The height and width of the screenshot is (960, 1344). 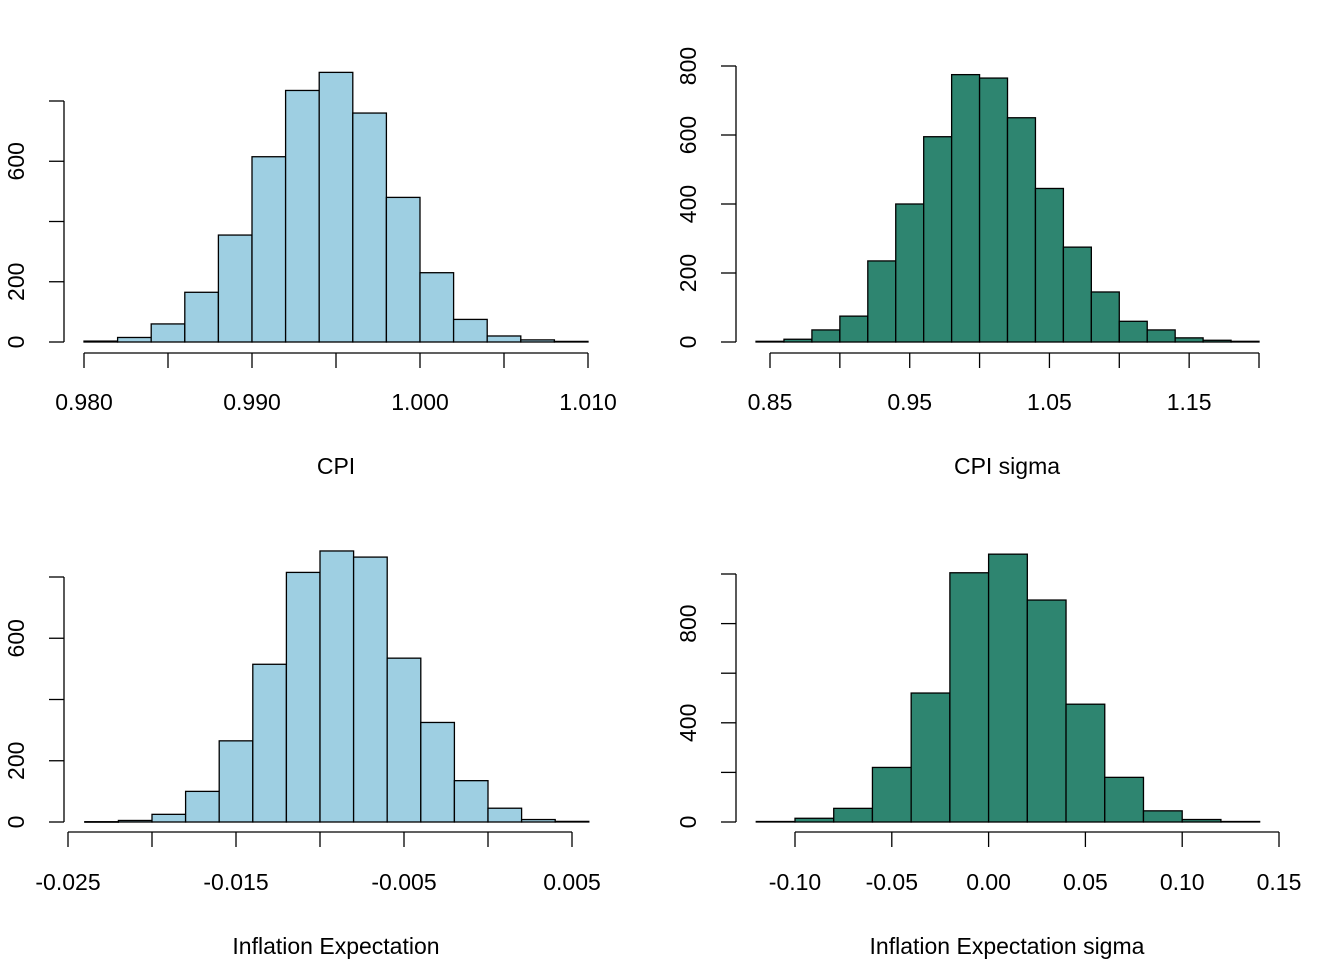 I want to click on x-tick-label: 1.15, so click(x=1189, y=402).